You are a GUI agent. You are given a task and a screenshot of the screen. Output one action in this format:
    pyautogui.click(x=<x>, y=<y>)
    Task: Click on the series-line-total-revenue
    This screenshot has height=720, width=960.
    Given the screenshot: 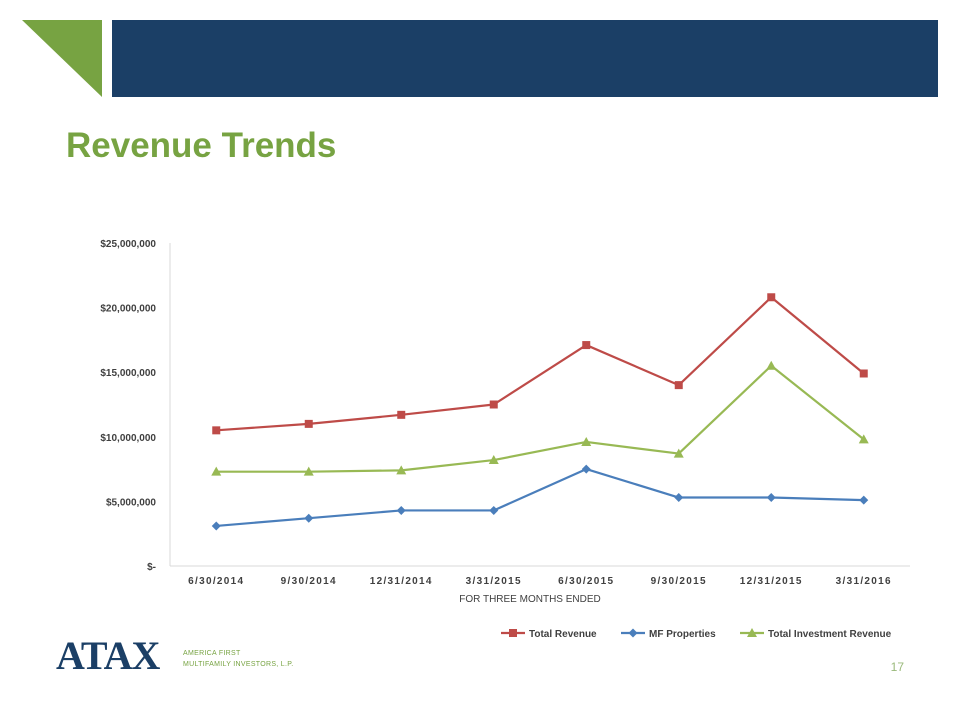 What is the action you would take?
    pyautogui.click(x=540, y=364)
    